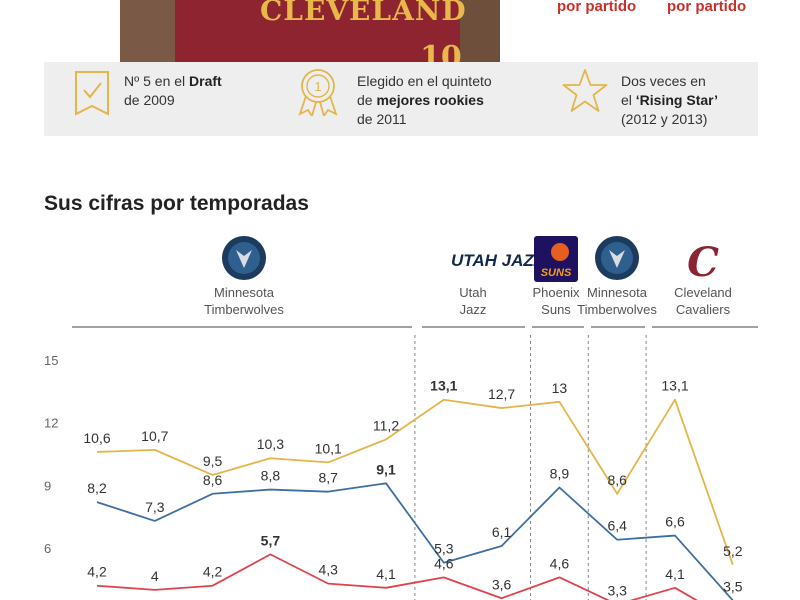 The height and width of the screenshot is (600, 800). Describe the element at coordinates (628, 100) in the screenshot. I see `achievement-rising-star-pre: el` at that location.